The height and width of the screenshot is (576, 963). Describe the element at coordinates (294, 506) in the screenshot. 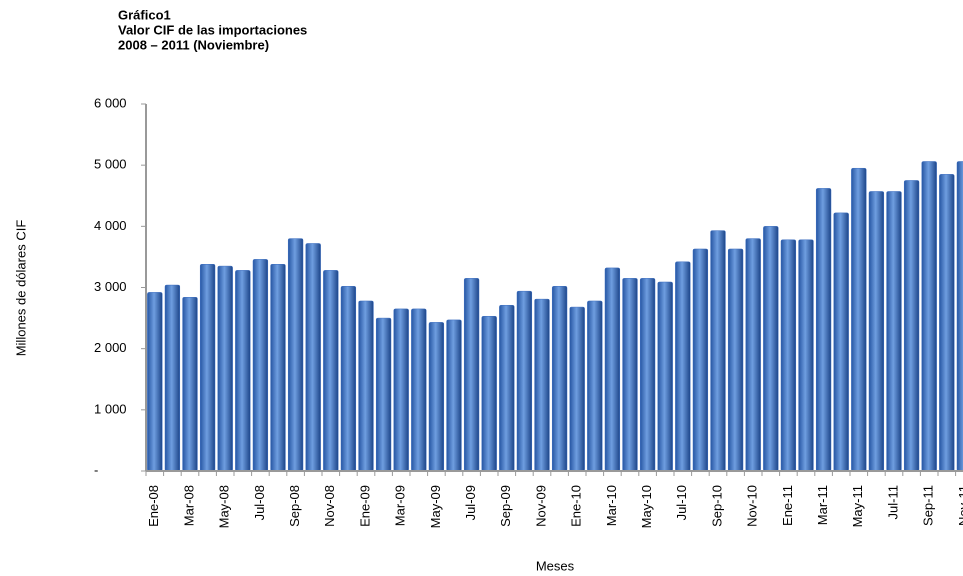

I see `x-tick-label: Sep-08` at that location.